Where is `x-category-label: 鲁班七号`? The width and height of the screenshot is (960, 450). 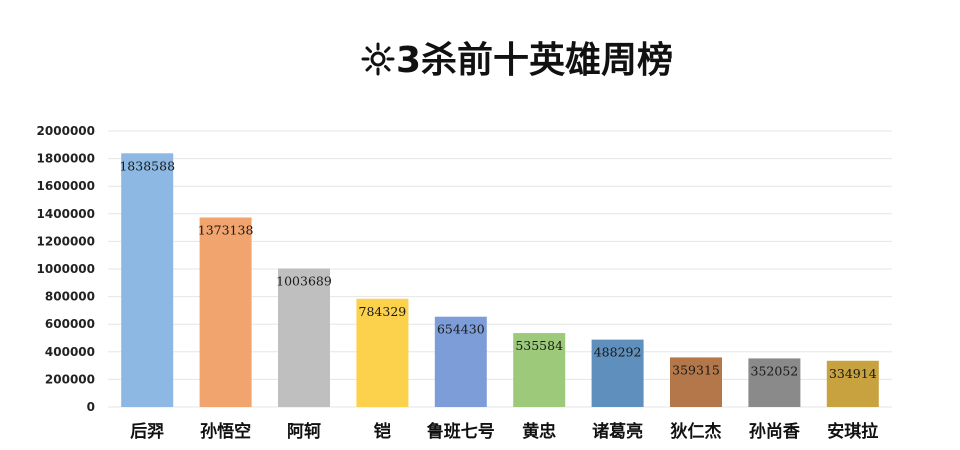
x-category-label: 鲁班七号 is located at coordinates (461, 431).